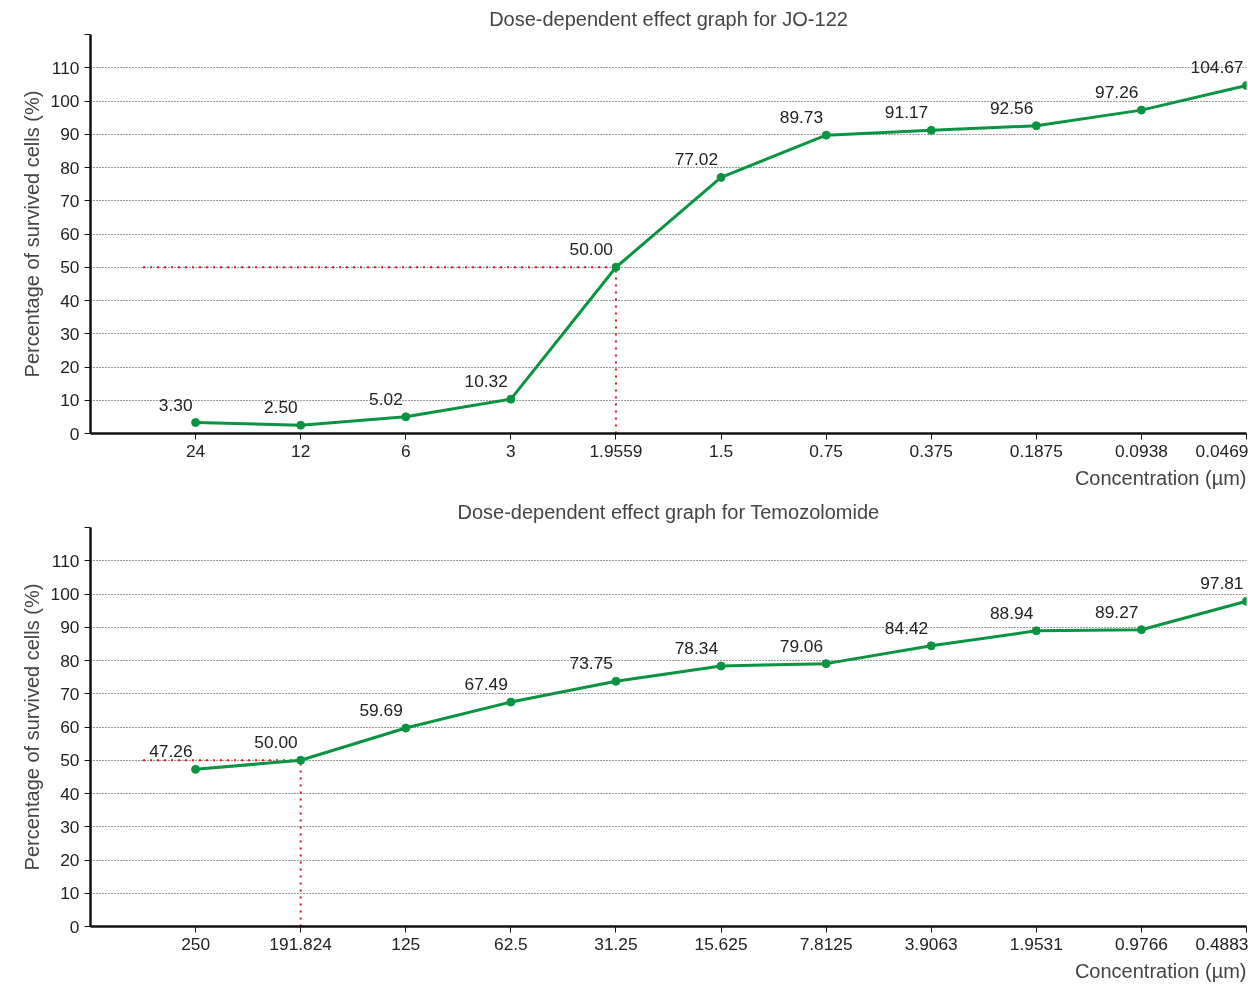 The image size is (1248, 986). What do you see at coordinates (486, 684) in the screenshot?
I see `data-label: 67.49` at bounding box center [486, 684].